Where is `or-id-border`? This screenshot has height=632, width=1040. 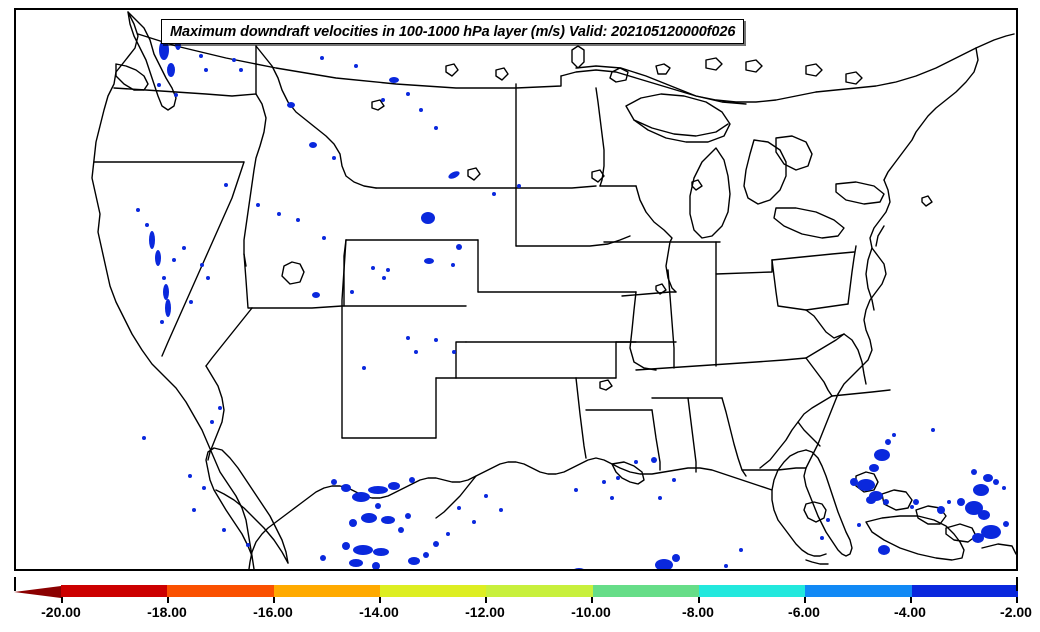 or-id-border is located at coordinates (255, 180).